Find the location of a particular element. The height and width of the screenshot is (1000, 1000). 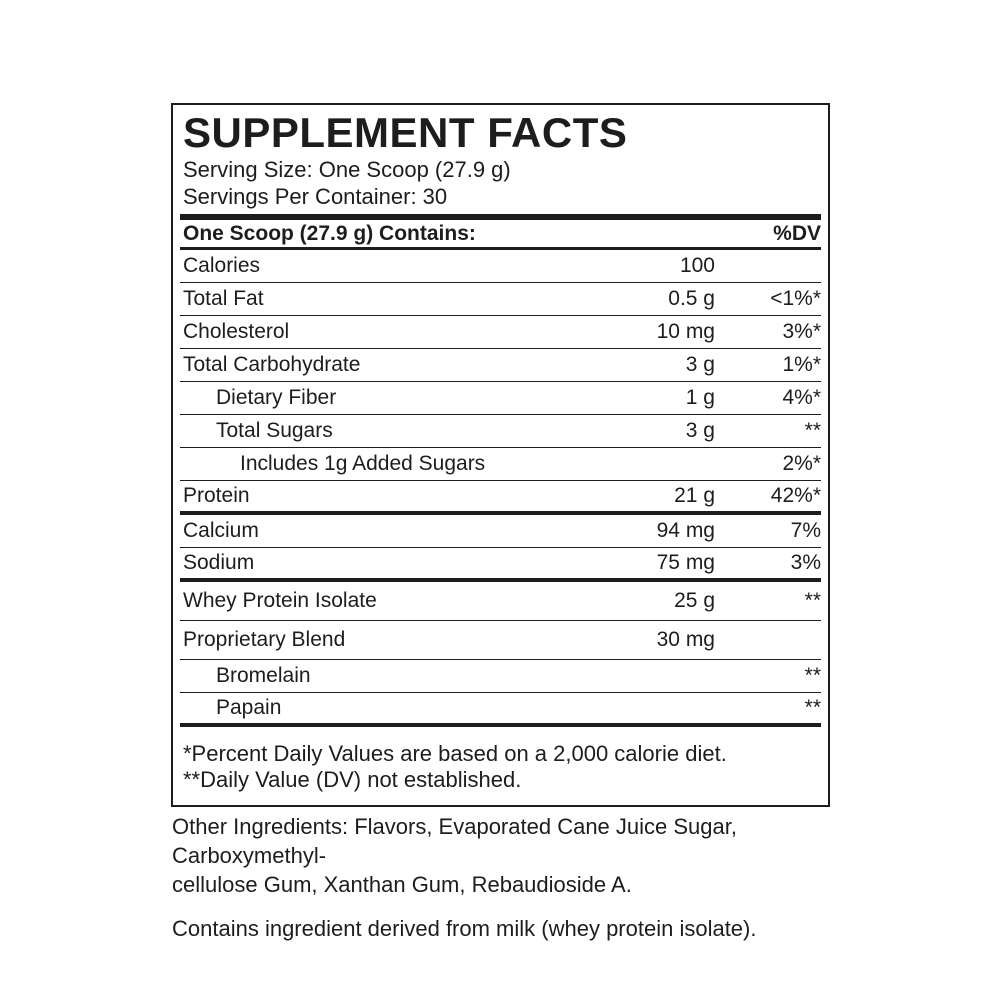

nutrient-name: Bromelain is located at coordinates (263, 675).